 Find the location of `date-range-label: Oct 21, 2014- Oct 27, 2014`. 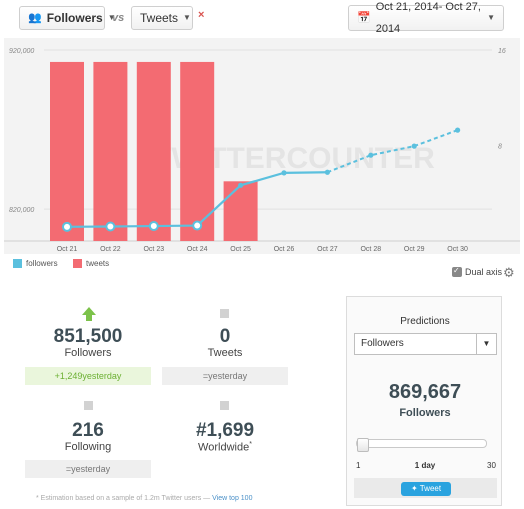

date-range-label: Oct 21, 2014- Oct 27, 2014 is located at coordinates (428, 18).